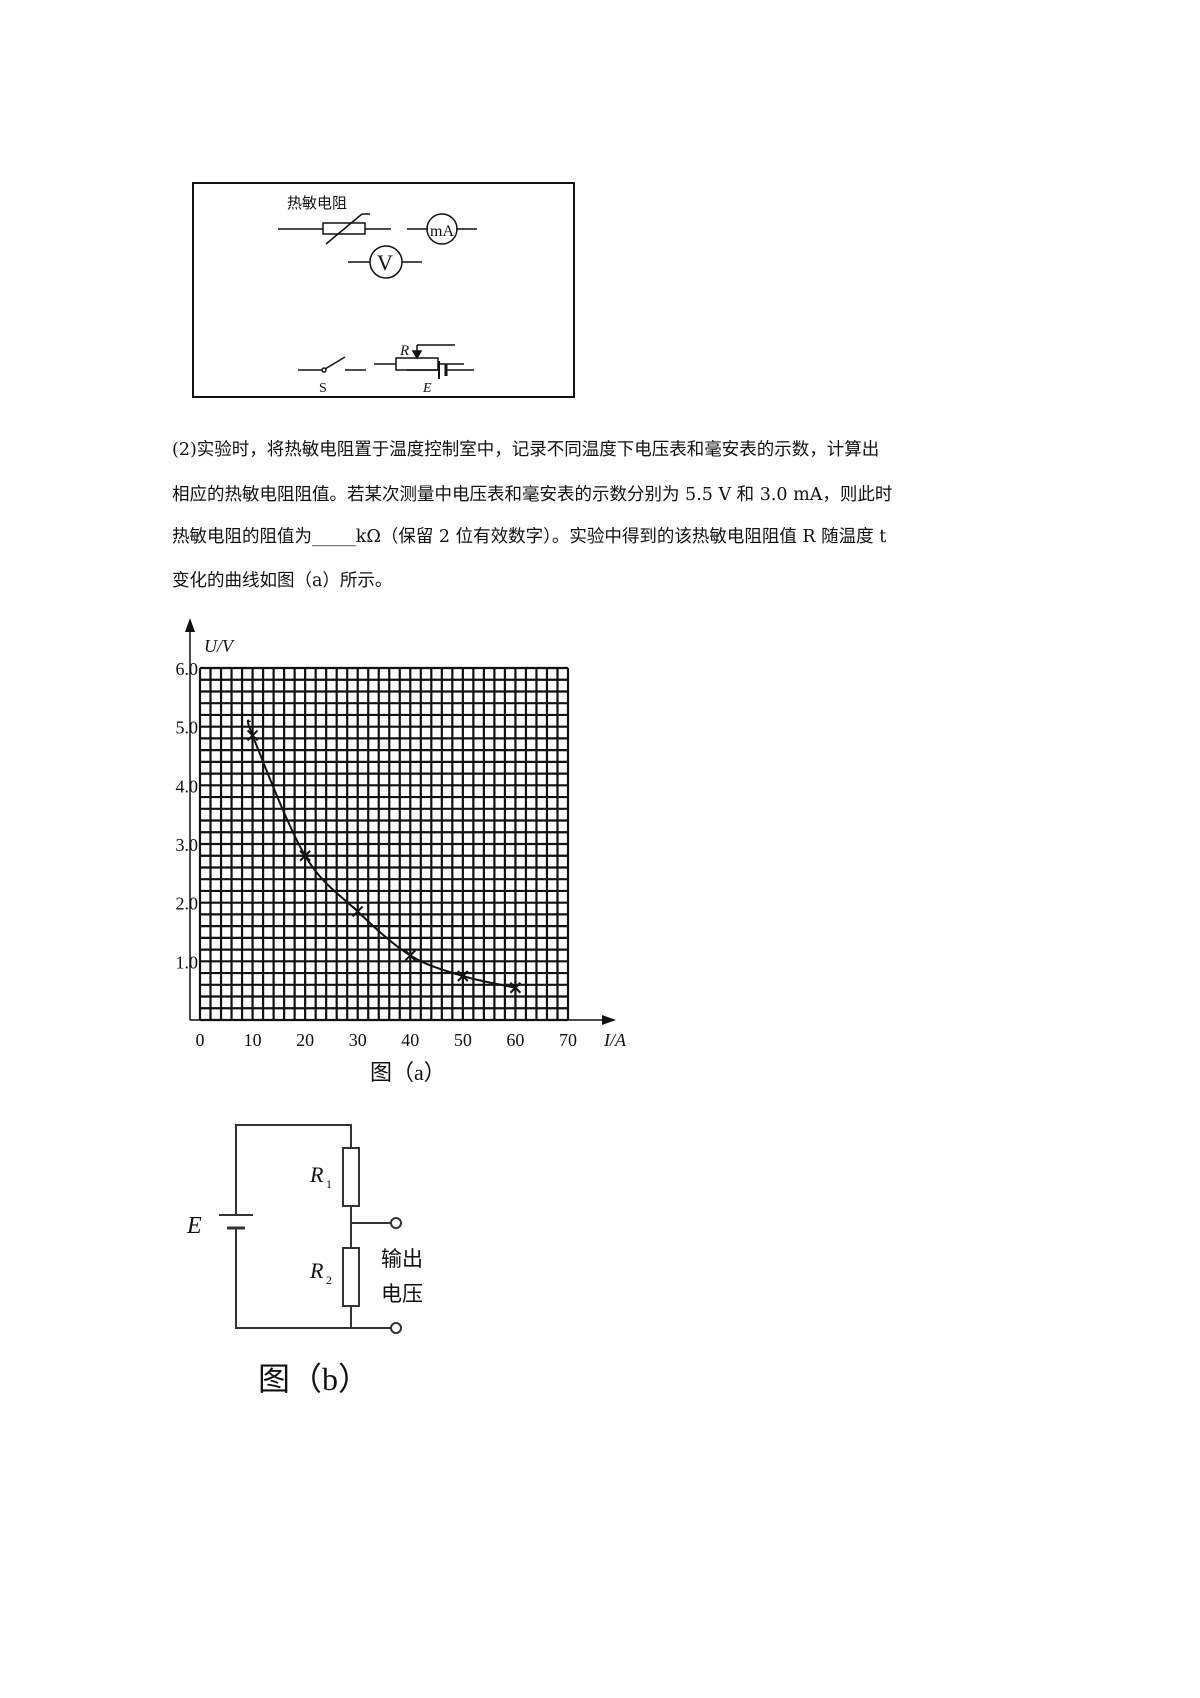 The width and height of the screenshot is (1200, 1698). Describe the element at coordinates (463, 1040) in the screenshot. I see `x-tick-label: 50` at that location.